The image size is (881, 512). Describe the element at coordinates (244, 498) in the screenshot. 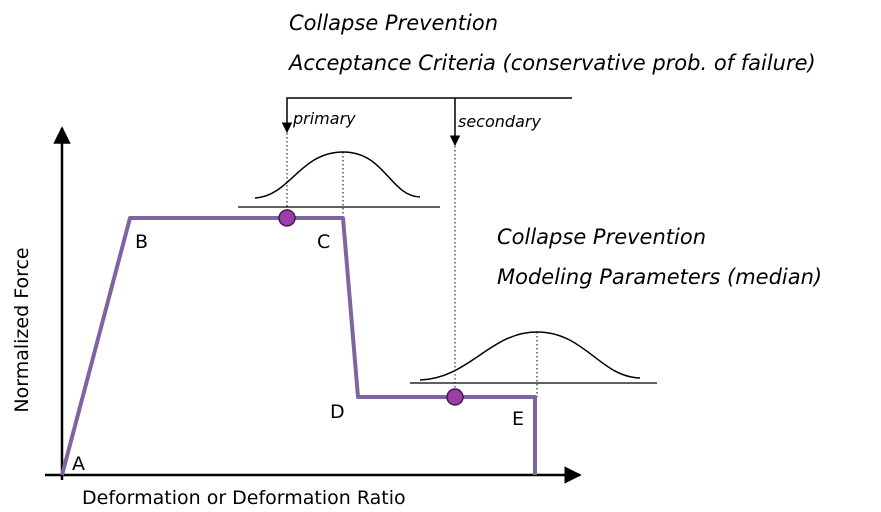

I see `x-axis-label: Deformation or Deformation Ratio` at that location.